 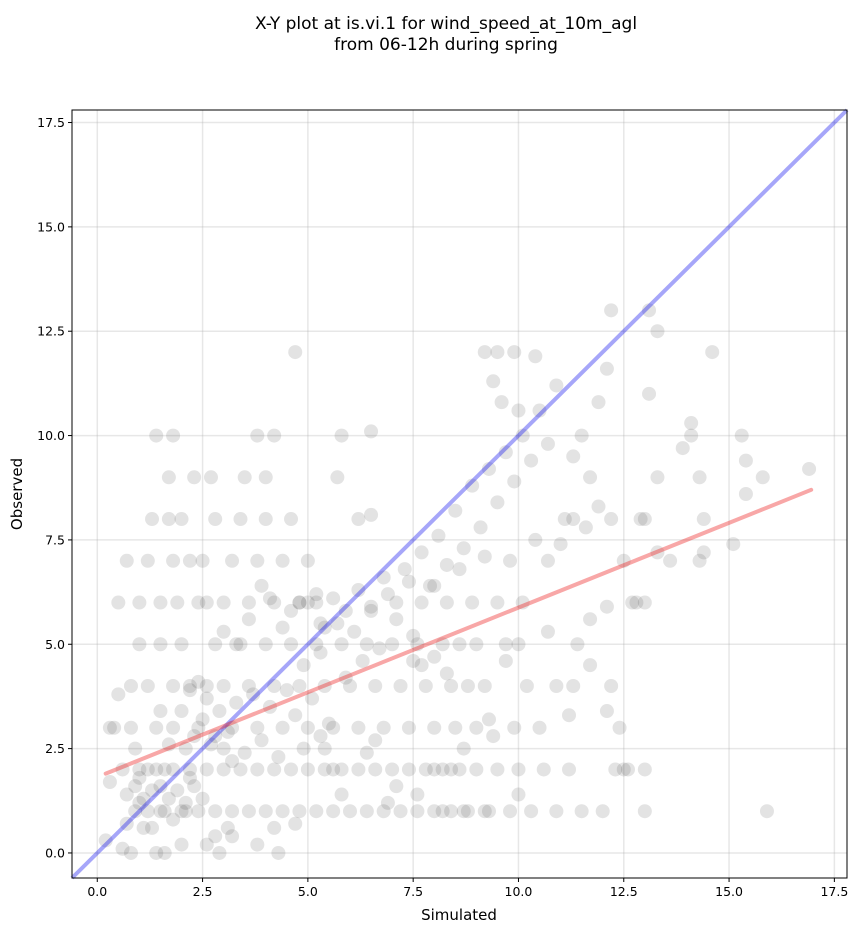 I want to click on y-tick-label: 10.0, so click(x=51, y=435).